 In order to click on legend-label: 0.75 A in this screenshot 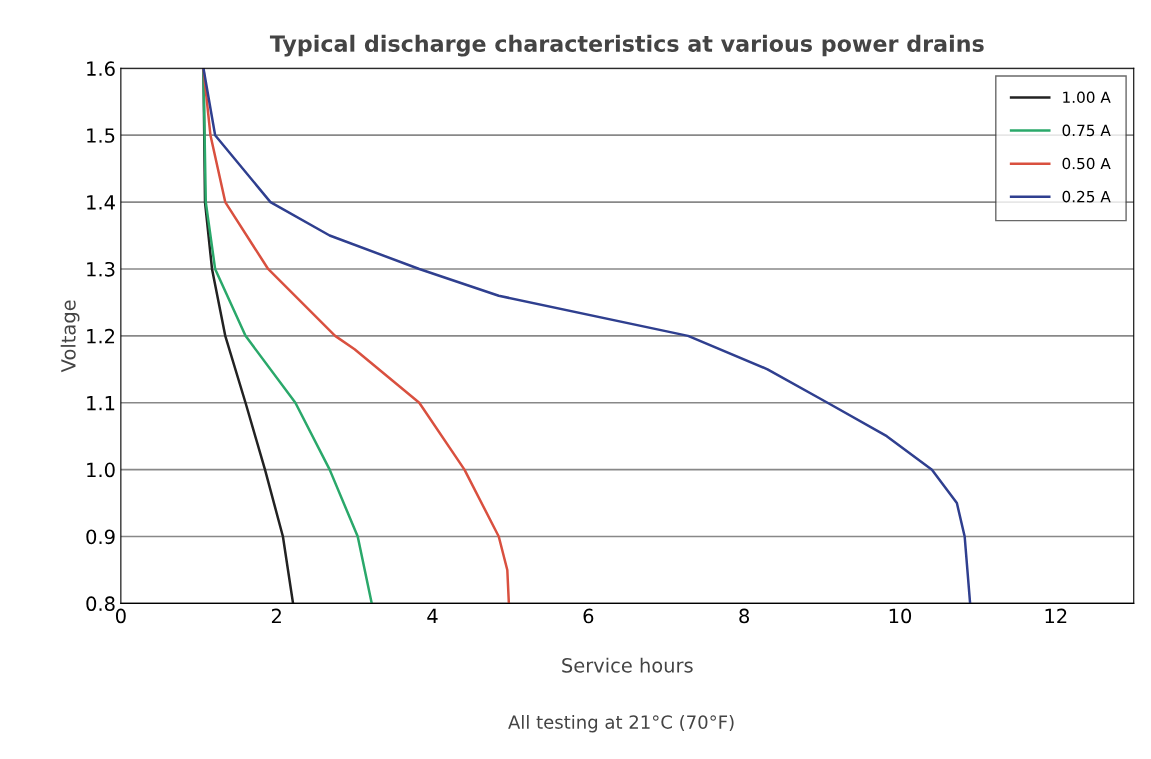, I will do `click(1086, 130)`.